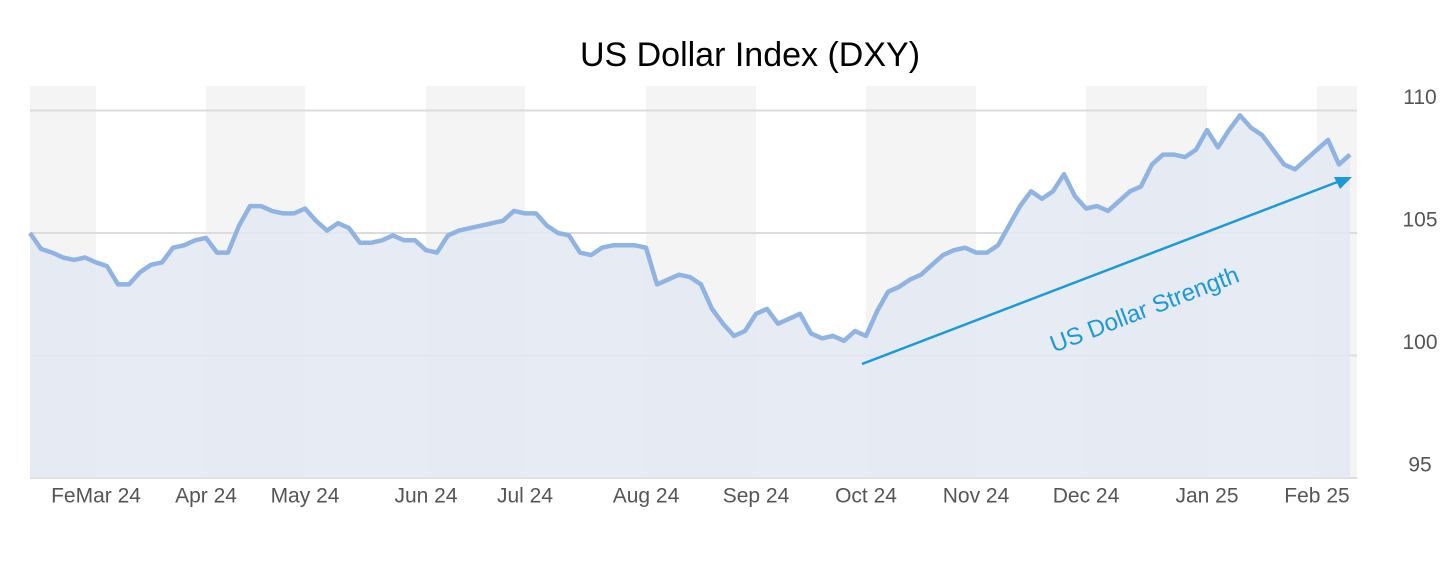 Image resolution: width=1456 pixels, height=565 pixels. What do you see at coordinates (756, 496) in the screenshot?
I see `x-tick-label: Sep 24` at bounding box center [756, 496].